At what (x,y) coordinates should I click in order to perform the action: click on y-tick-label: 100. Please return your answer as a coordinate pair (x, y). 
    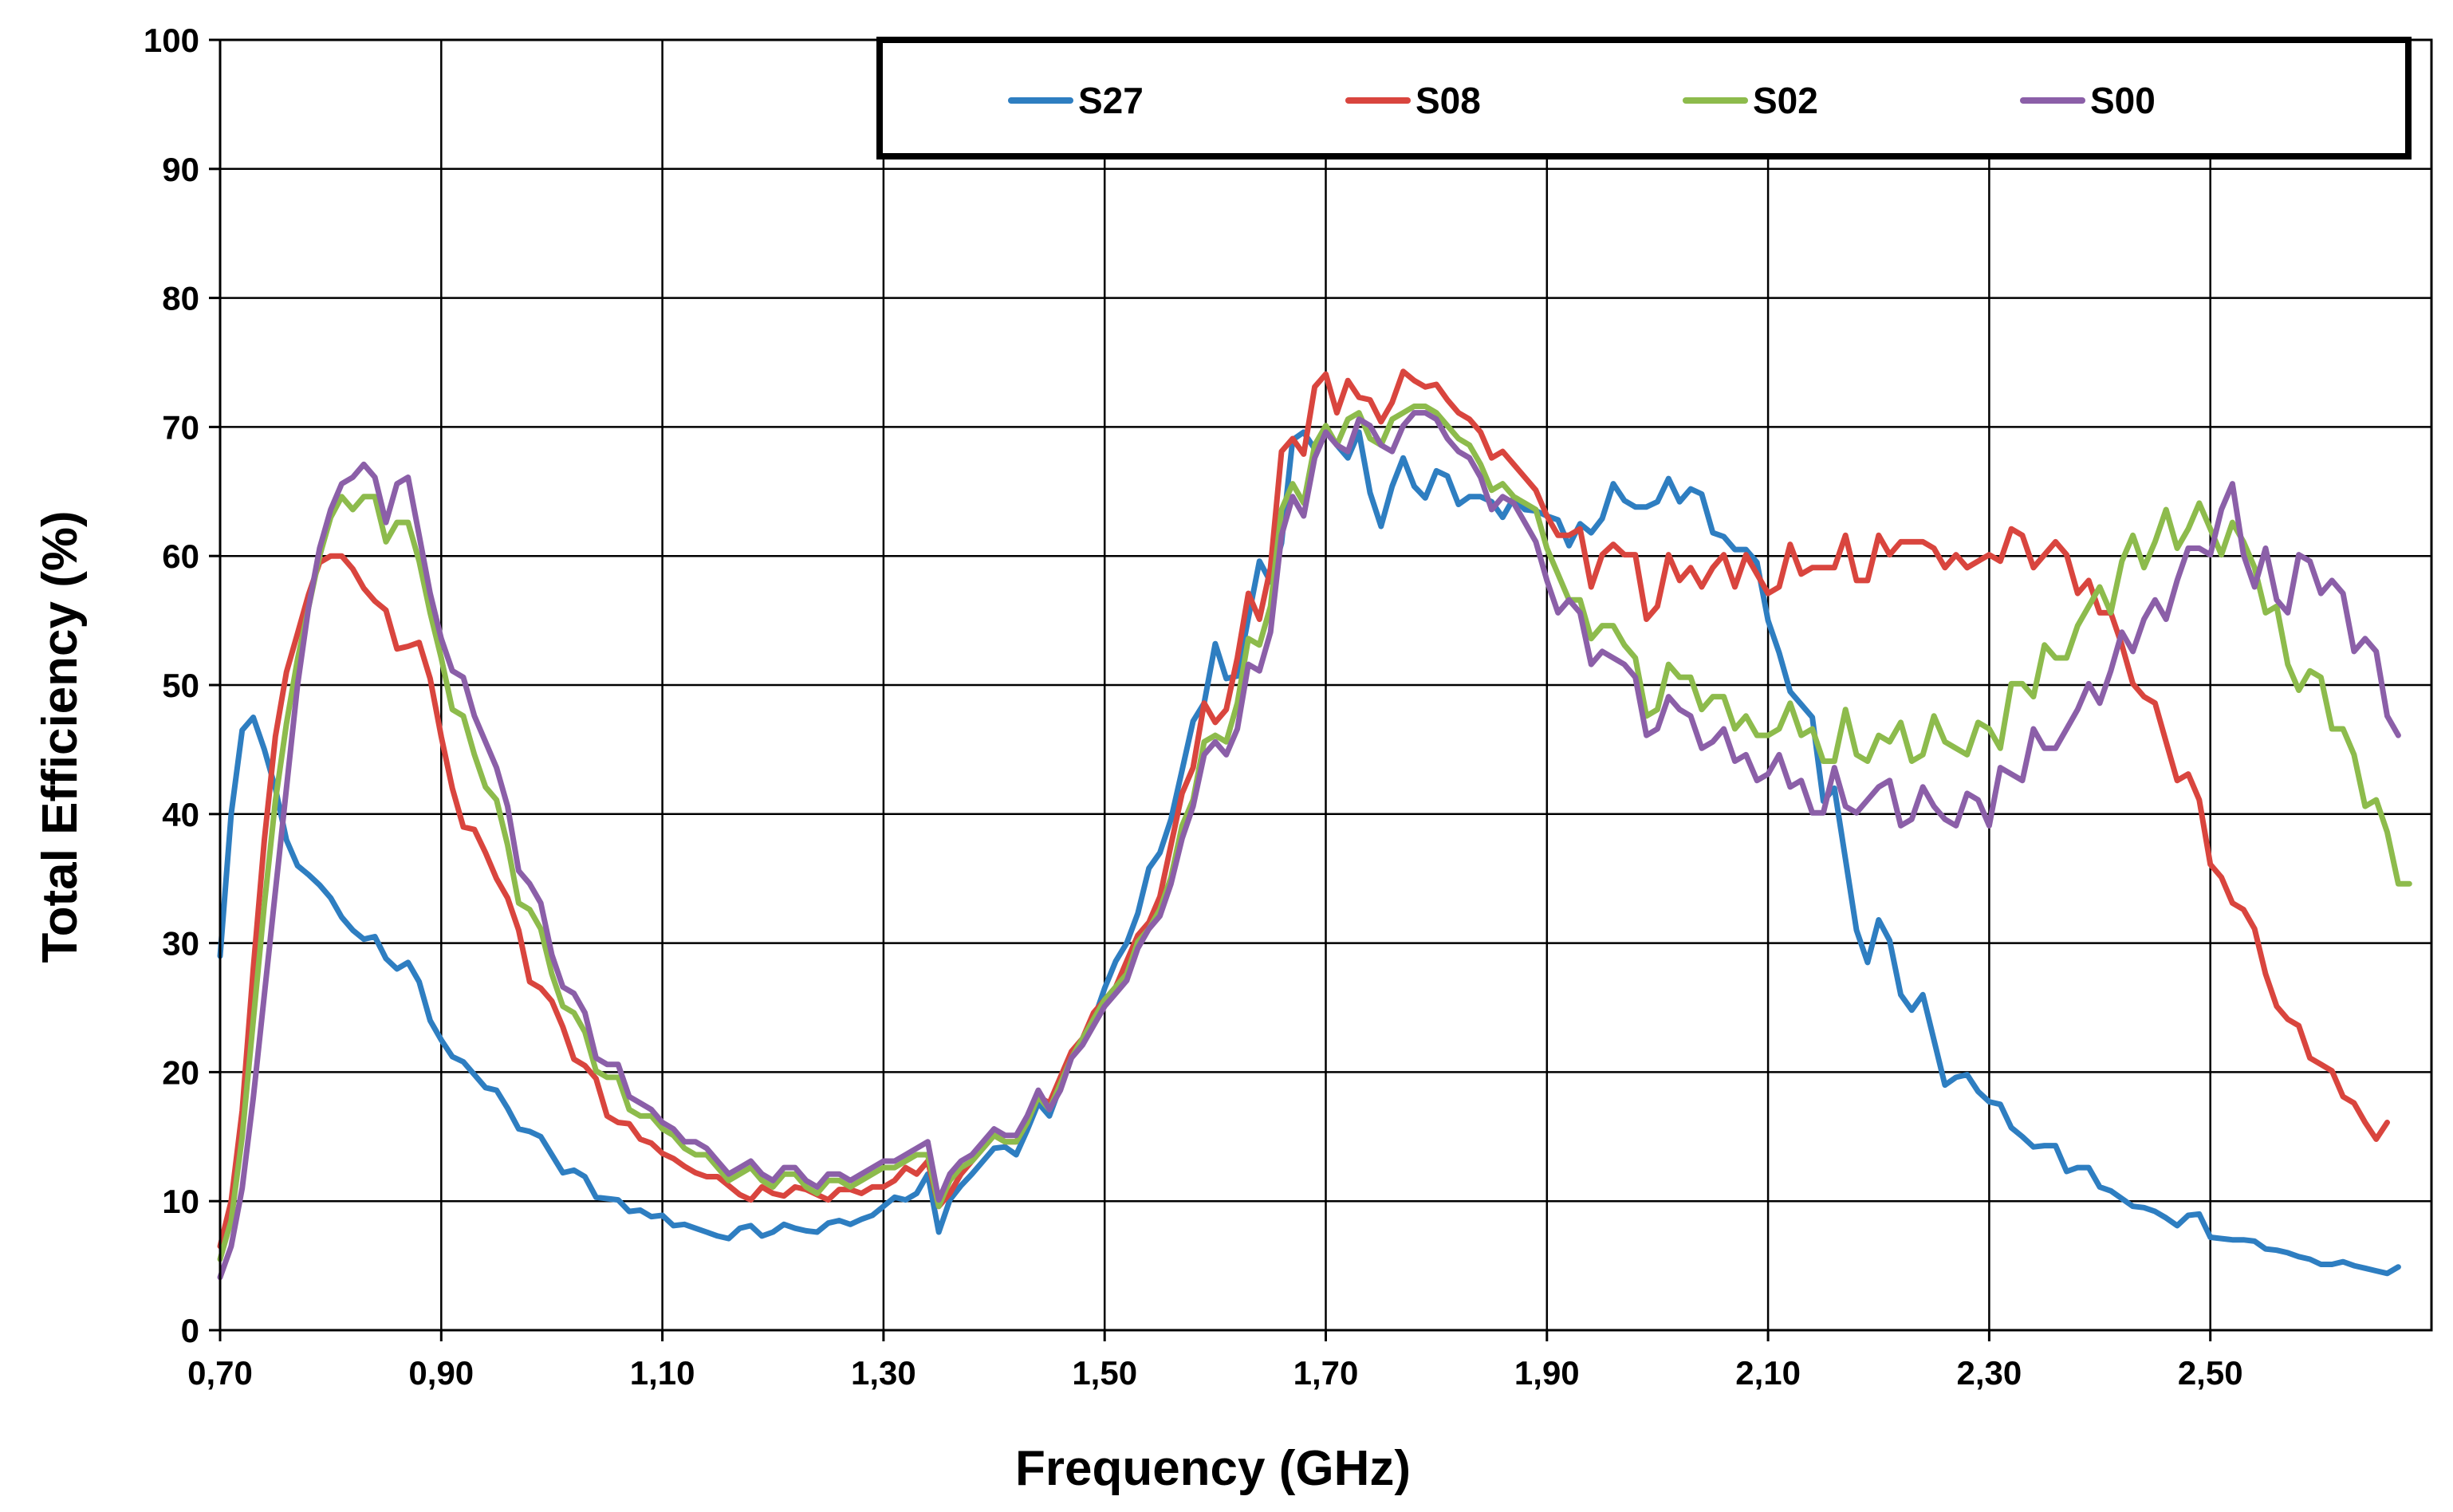
    Looking at the image, I should click on (171, 40).